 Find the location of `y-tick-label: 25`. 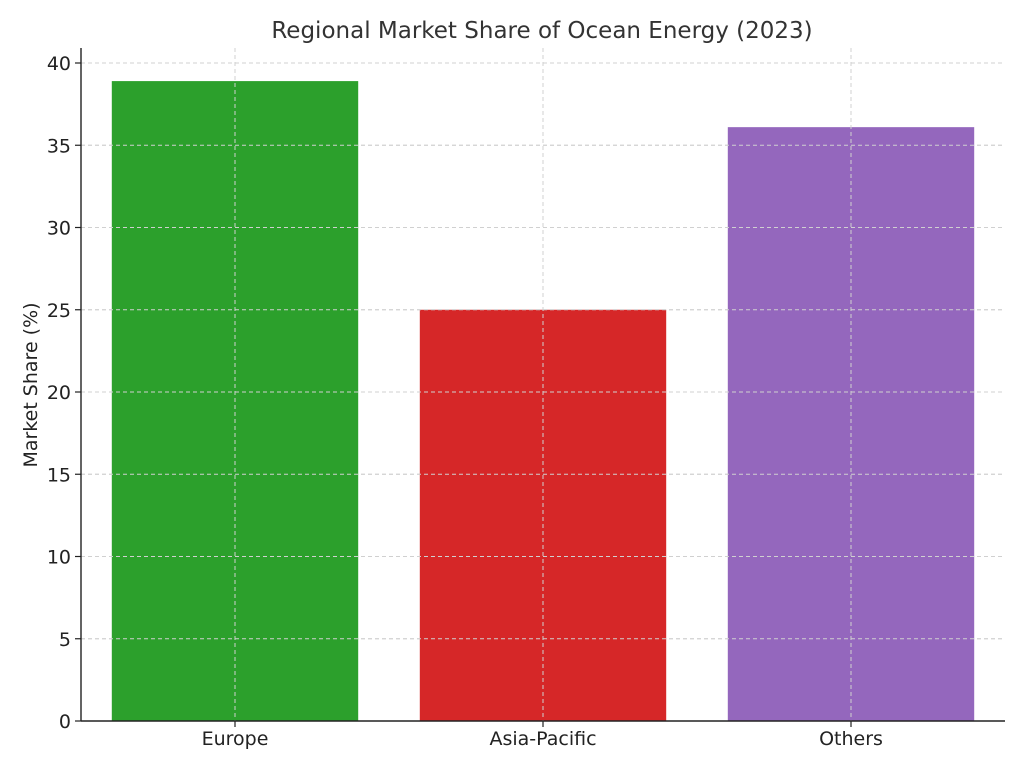

y-tick-label: 25 is located at coordinates (59, 311).